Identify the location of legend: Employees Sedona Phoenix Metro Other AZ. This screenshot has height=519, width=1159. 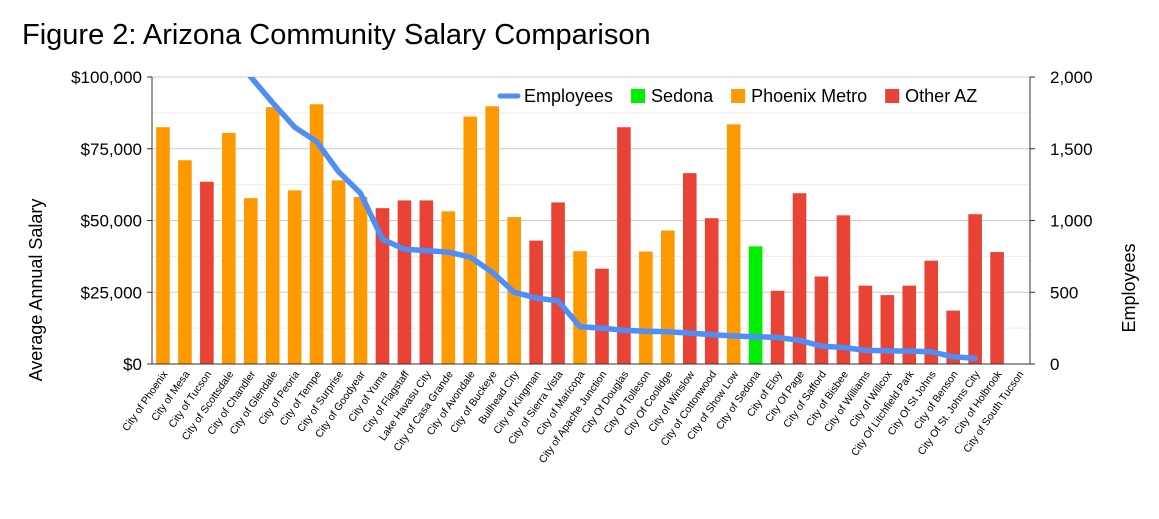
(737, 96).